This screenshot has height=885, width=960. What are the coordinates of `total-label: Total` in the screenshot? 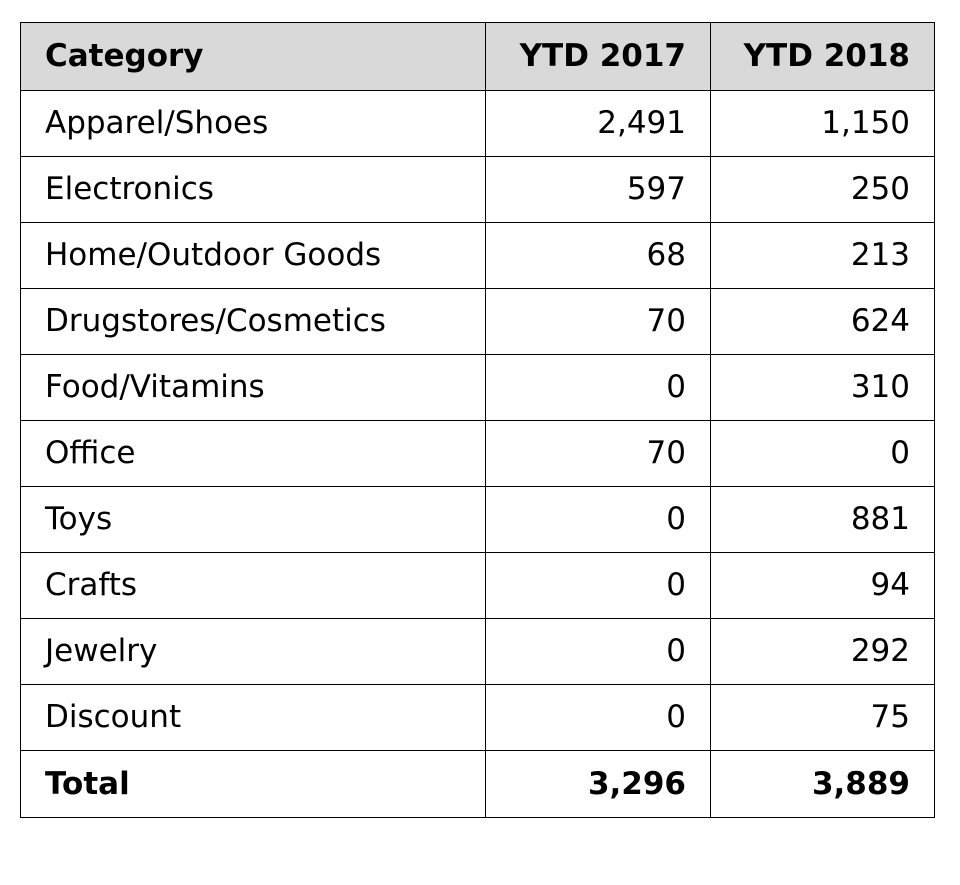 It's located at (253, 784).